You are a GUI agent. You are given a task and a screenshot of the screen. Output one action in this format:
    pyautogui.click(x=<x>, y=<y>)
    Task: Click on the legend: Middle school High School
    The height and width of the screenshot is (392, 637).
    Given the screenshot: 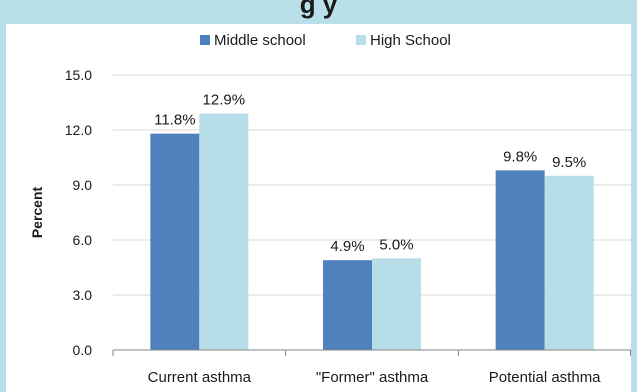 What is the action you would take?
    pyautogui.click(x=325, y=40)
    